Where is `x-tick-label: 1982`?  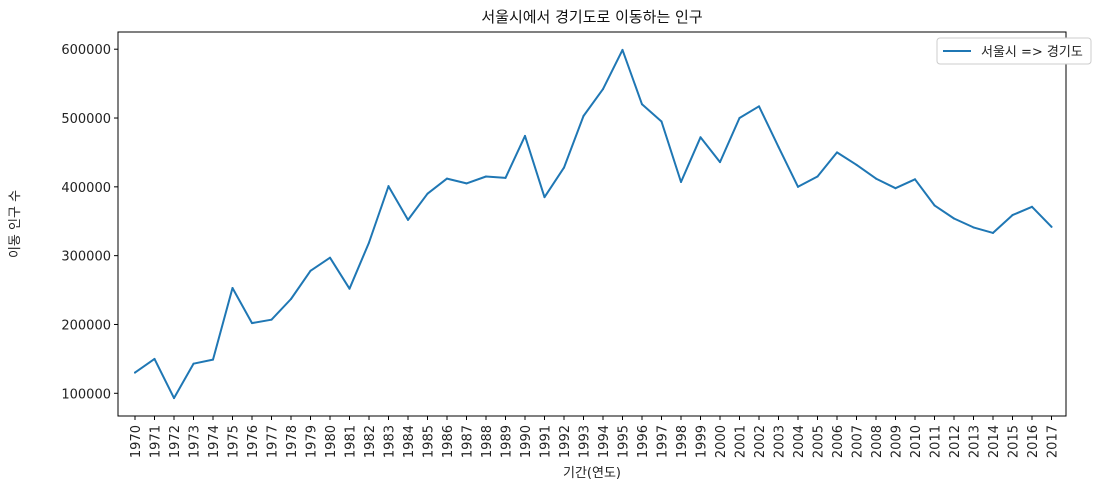 x-tick-label: 1982 is located at coordinates (370, 441).